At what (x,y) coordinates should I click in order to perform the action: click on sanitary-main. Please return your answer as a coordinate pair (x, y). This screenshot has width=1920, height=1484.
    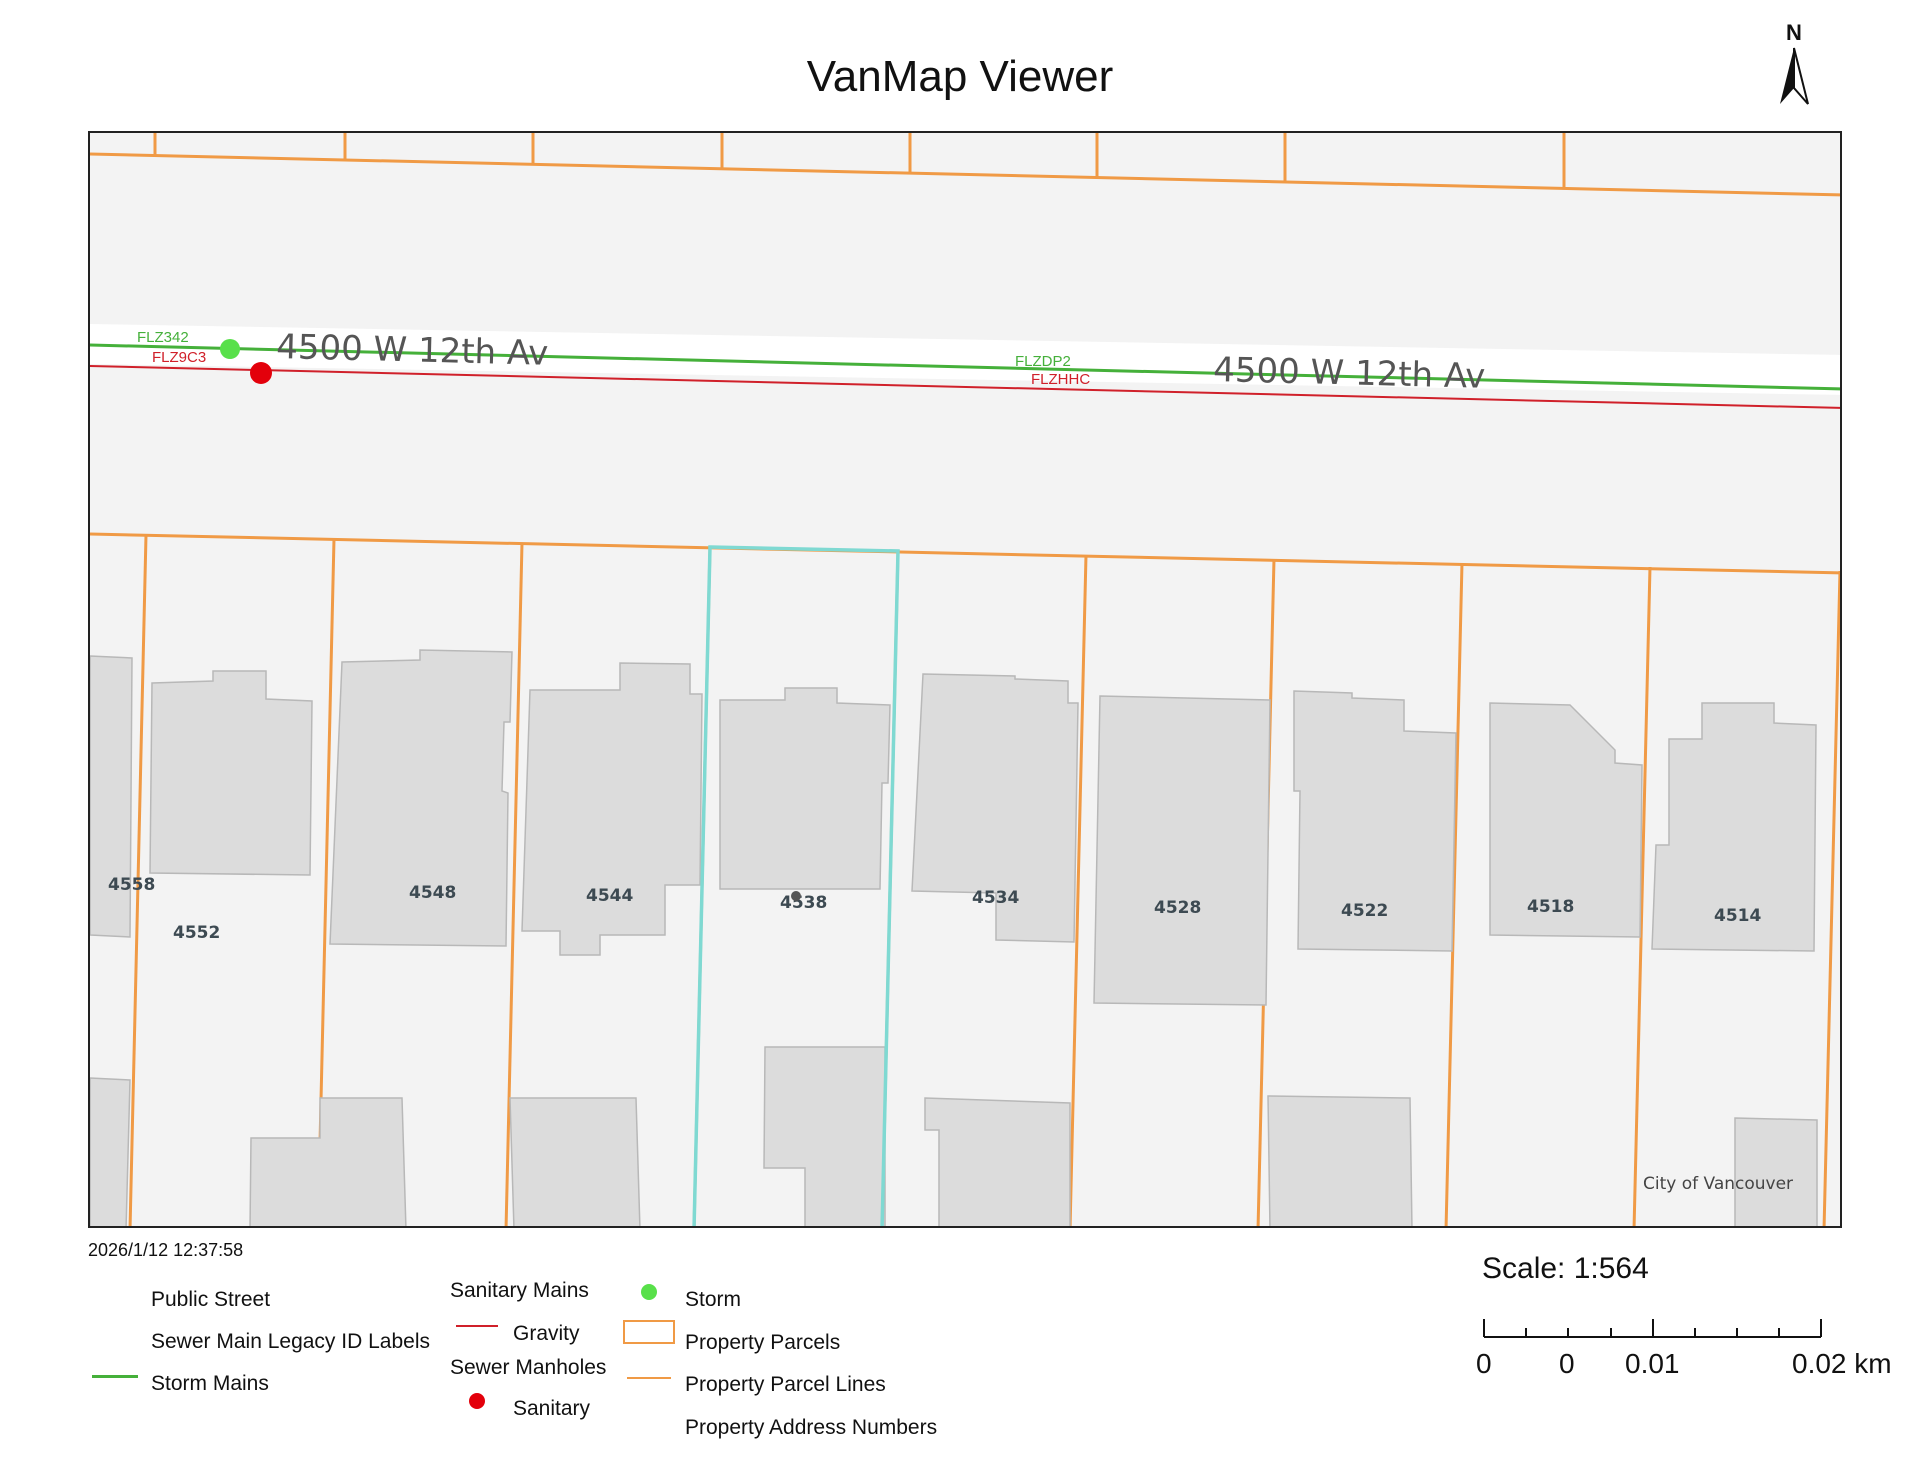
    Looking at the image, I should click on (966, 387).